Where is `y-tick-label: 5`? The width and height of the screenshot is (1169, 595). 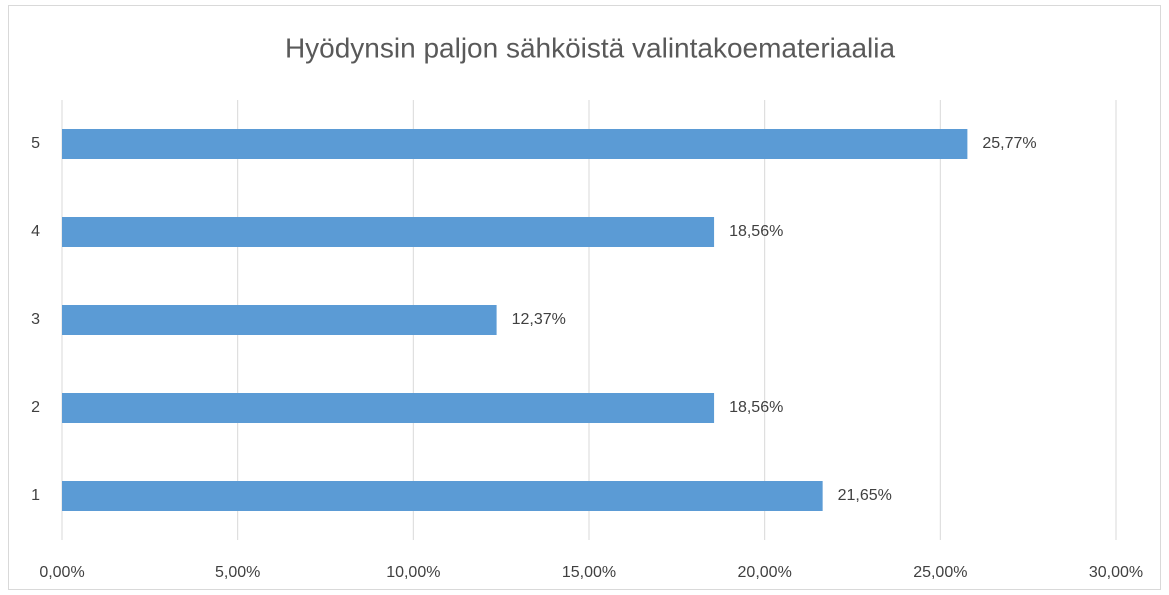 y-tick-label: 5 is located at coordinates (35, 143).